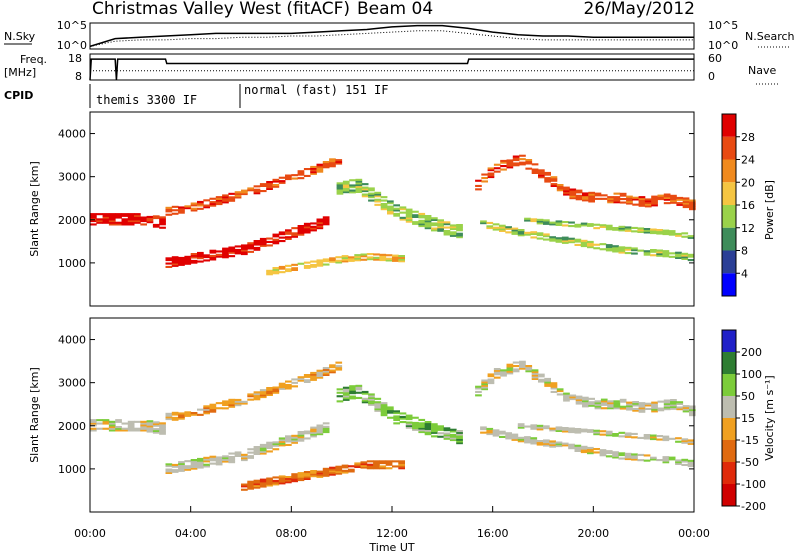 The height and width of the screenshot is (554, 800). What do you see at coordinates (729, 239) in the screenshot?
I see `colorbar-segment` at bounding box center [729, 239].